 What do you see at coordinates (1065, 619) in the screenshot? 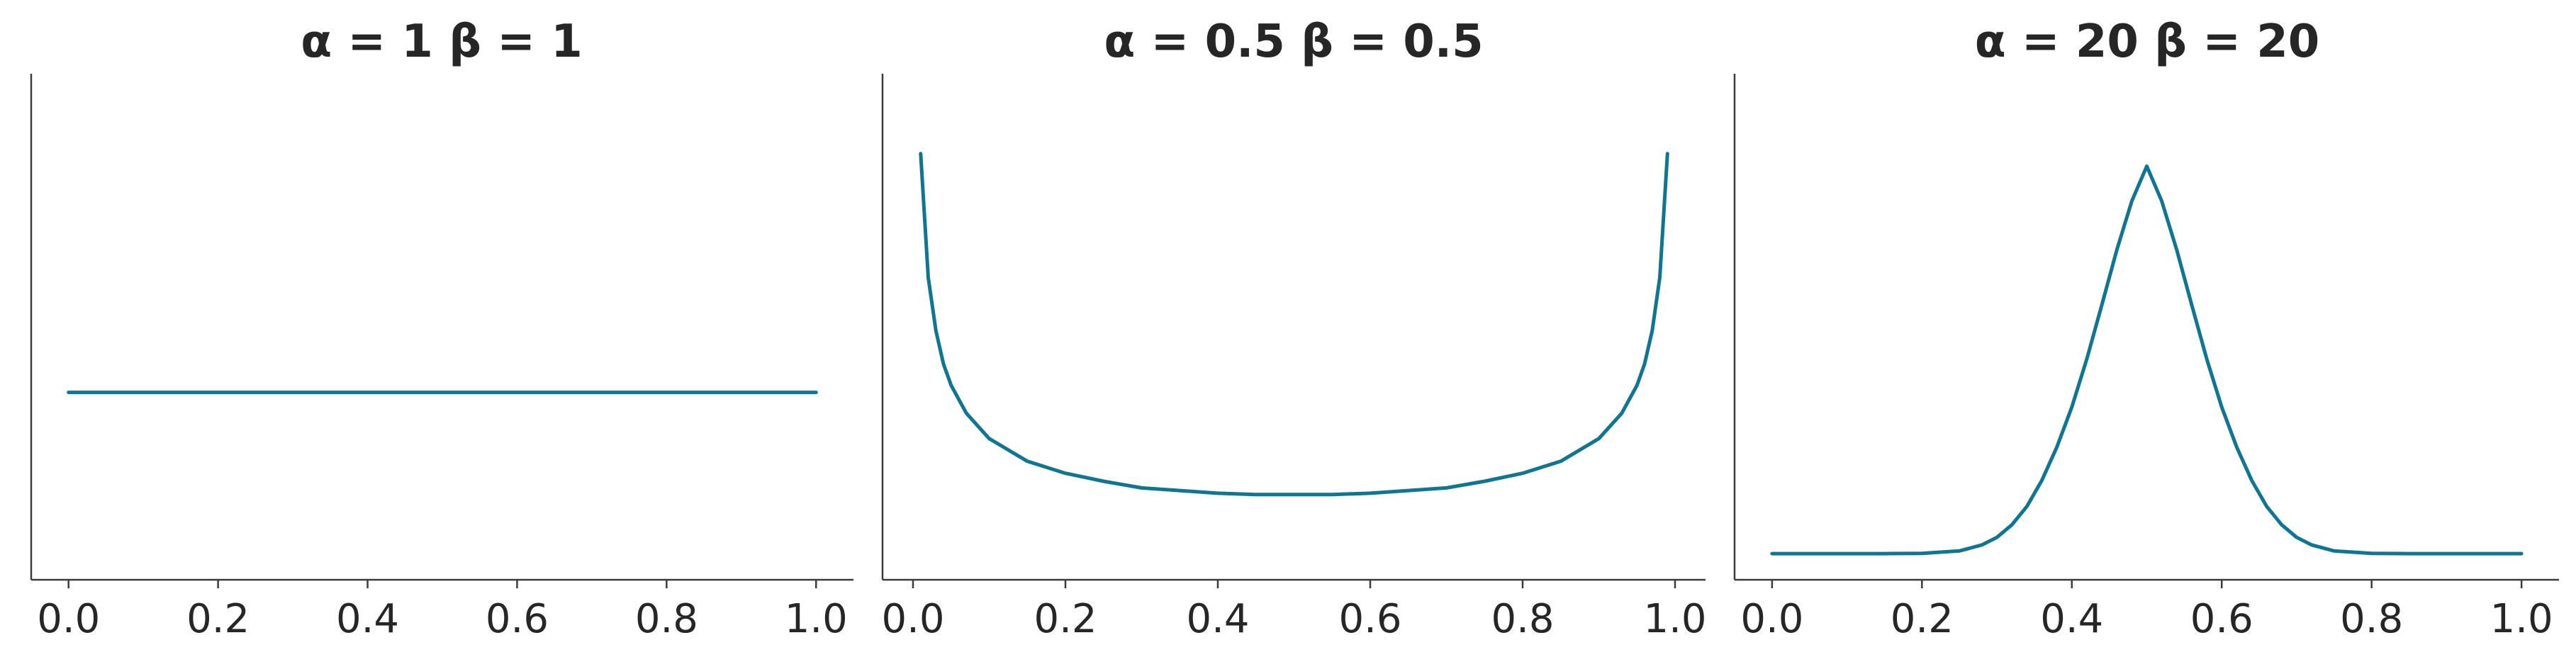
I see `subplot-2-x-tick-label: 0.2` at bounding box center [1065, 619].